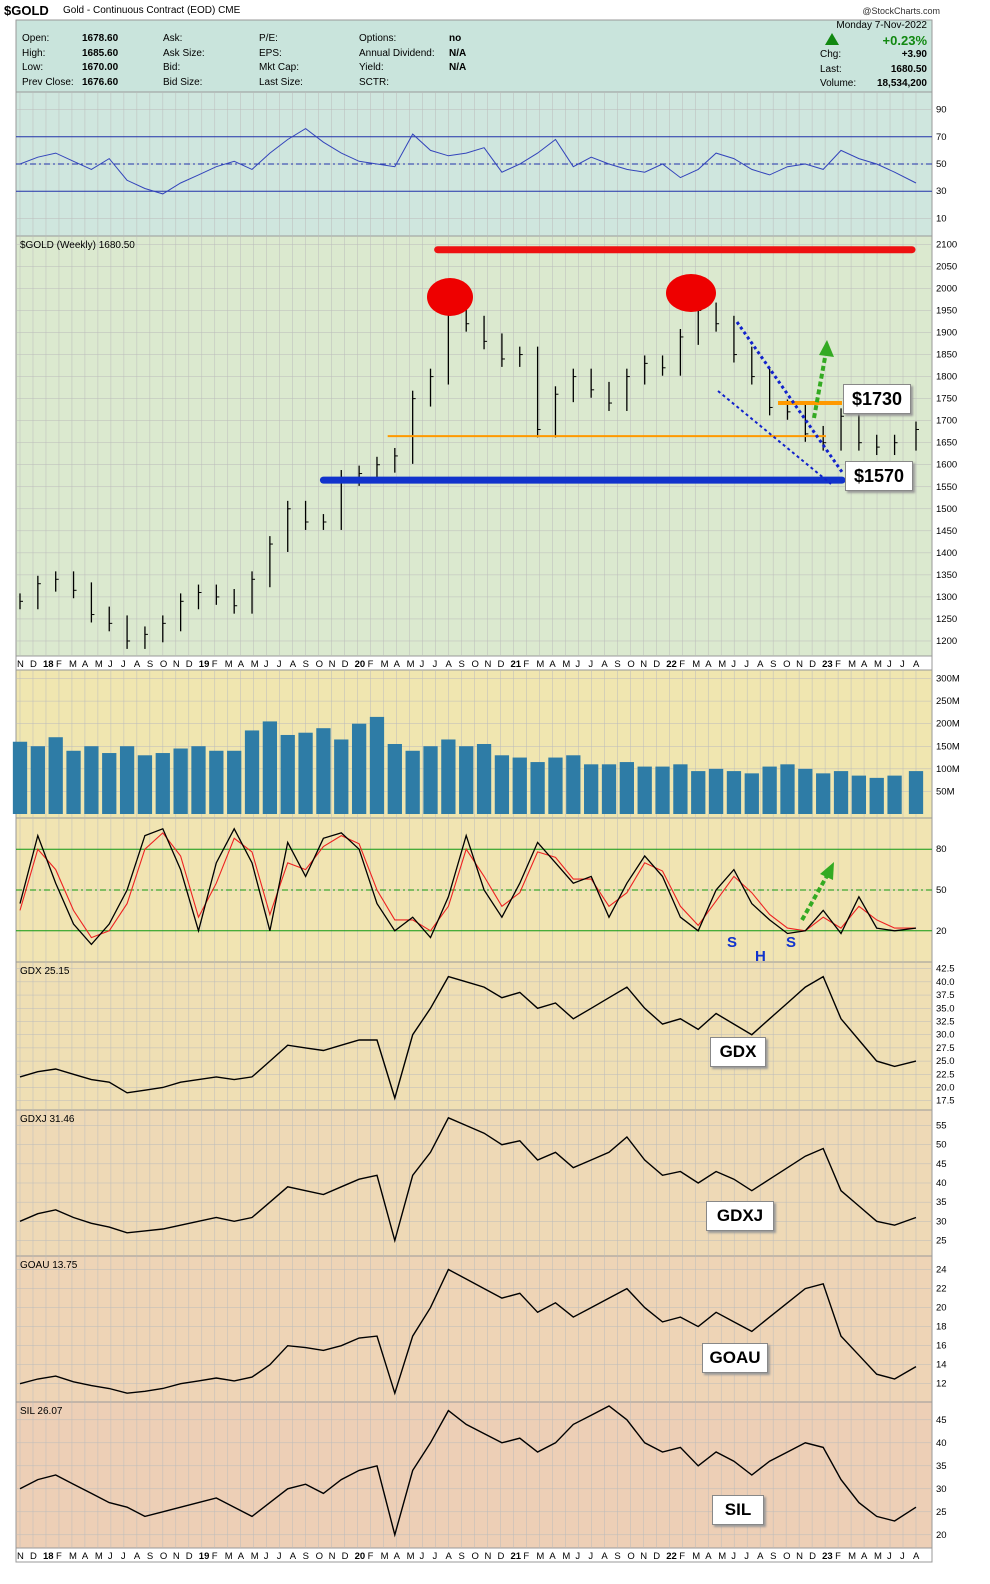 The image size is (990, 1584). Describe the element at coordinates (946, 641) in the screenshot. I see `y-tick-label: 1200` at that location.